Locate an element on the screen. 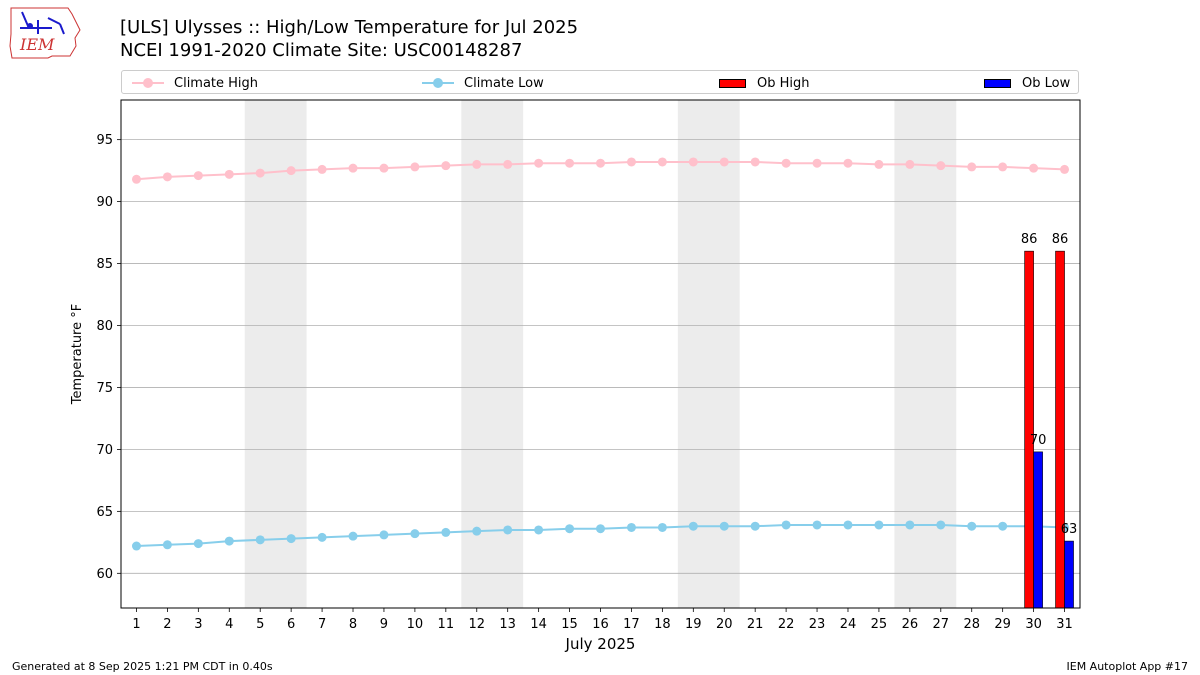 Image resolution: width=1200 pixels, height=675 pixels. x-tick-label: 28 is located at coordinates (971, 624).